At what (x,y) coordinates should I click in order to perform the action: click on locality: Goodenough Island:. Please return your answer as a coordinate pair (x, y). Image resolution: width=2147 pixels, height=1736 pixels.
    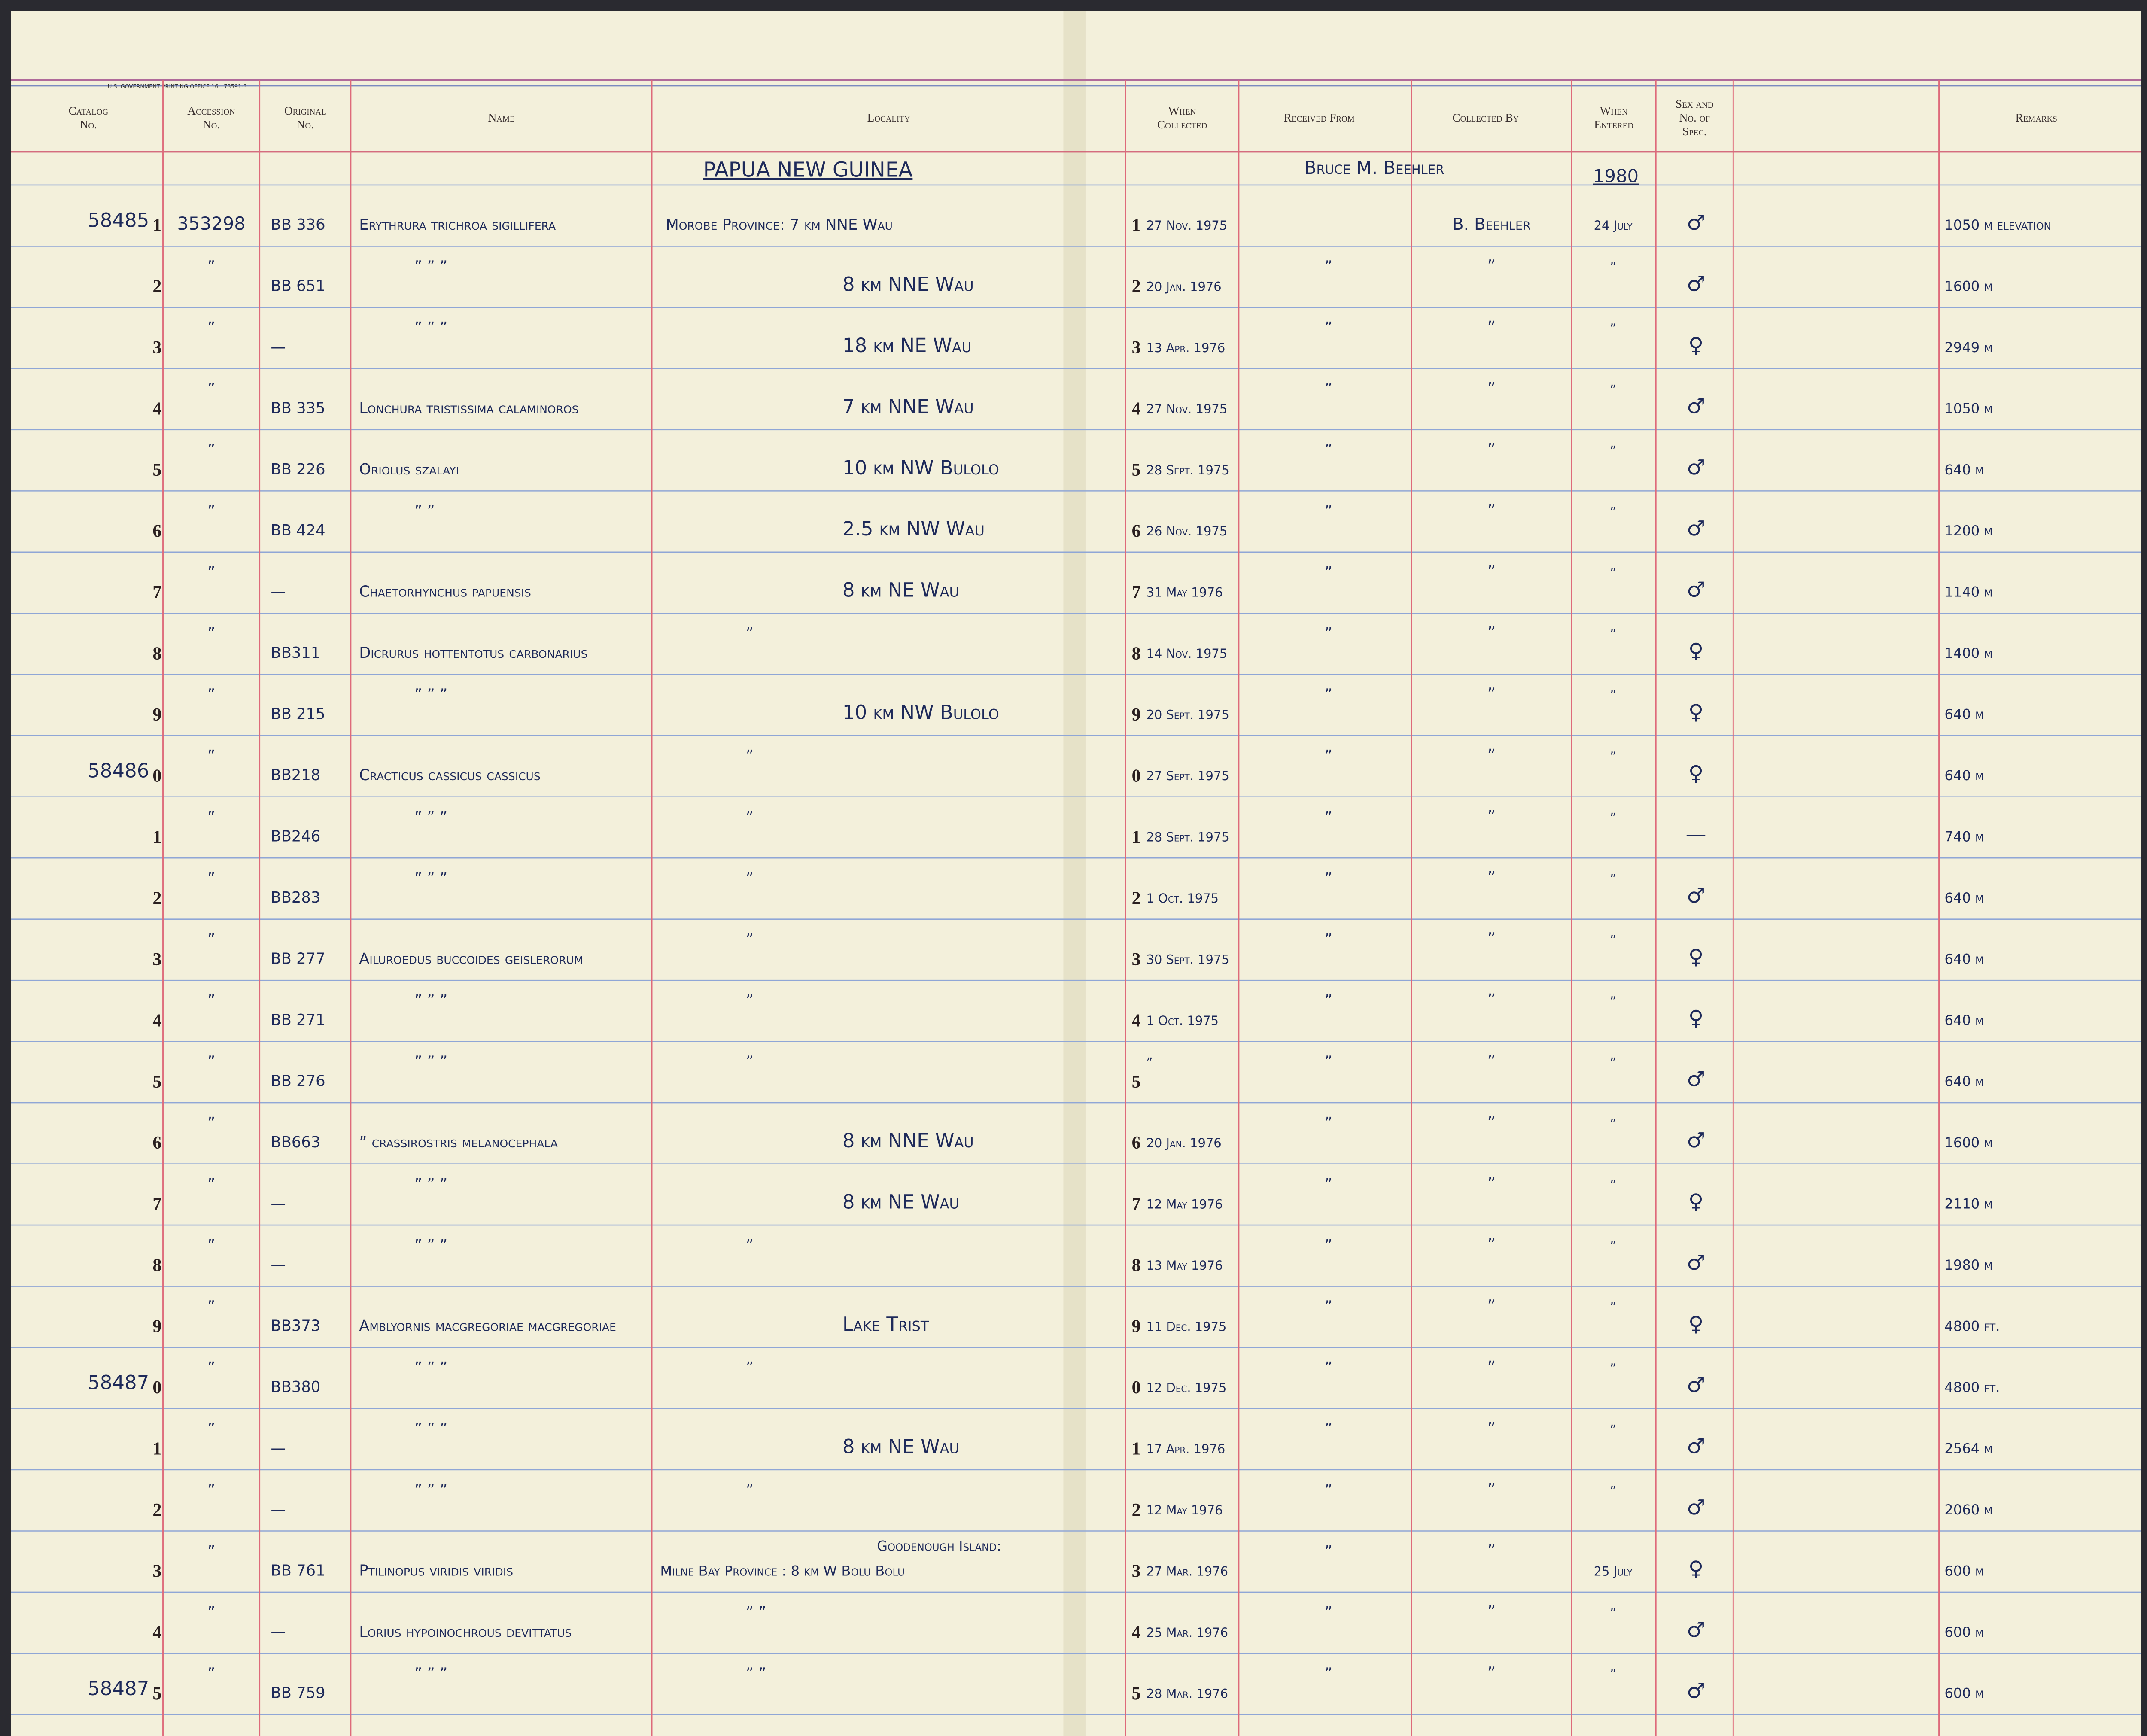
    Looking at the image, I should click on (939, 1546).